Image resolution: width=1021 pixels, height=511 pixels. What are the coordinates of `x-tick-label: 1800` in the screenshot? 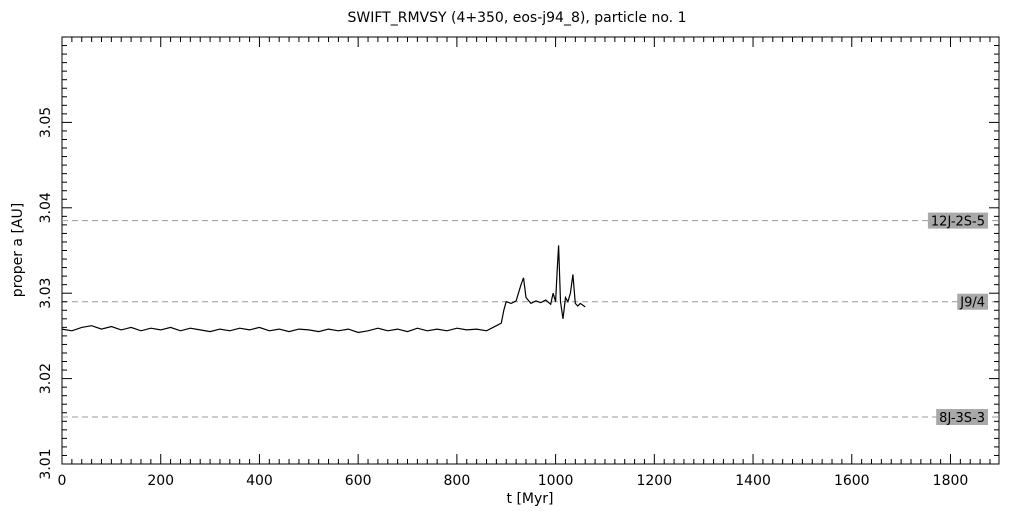 It's located at (951, 481).